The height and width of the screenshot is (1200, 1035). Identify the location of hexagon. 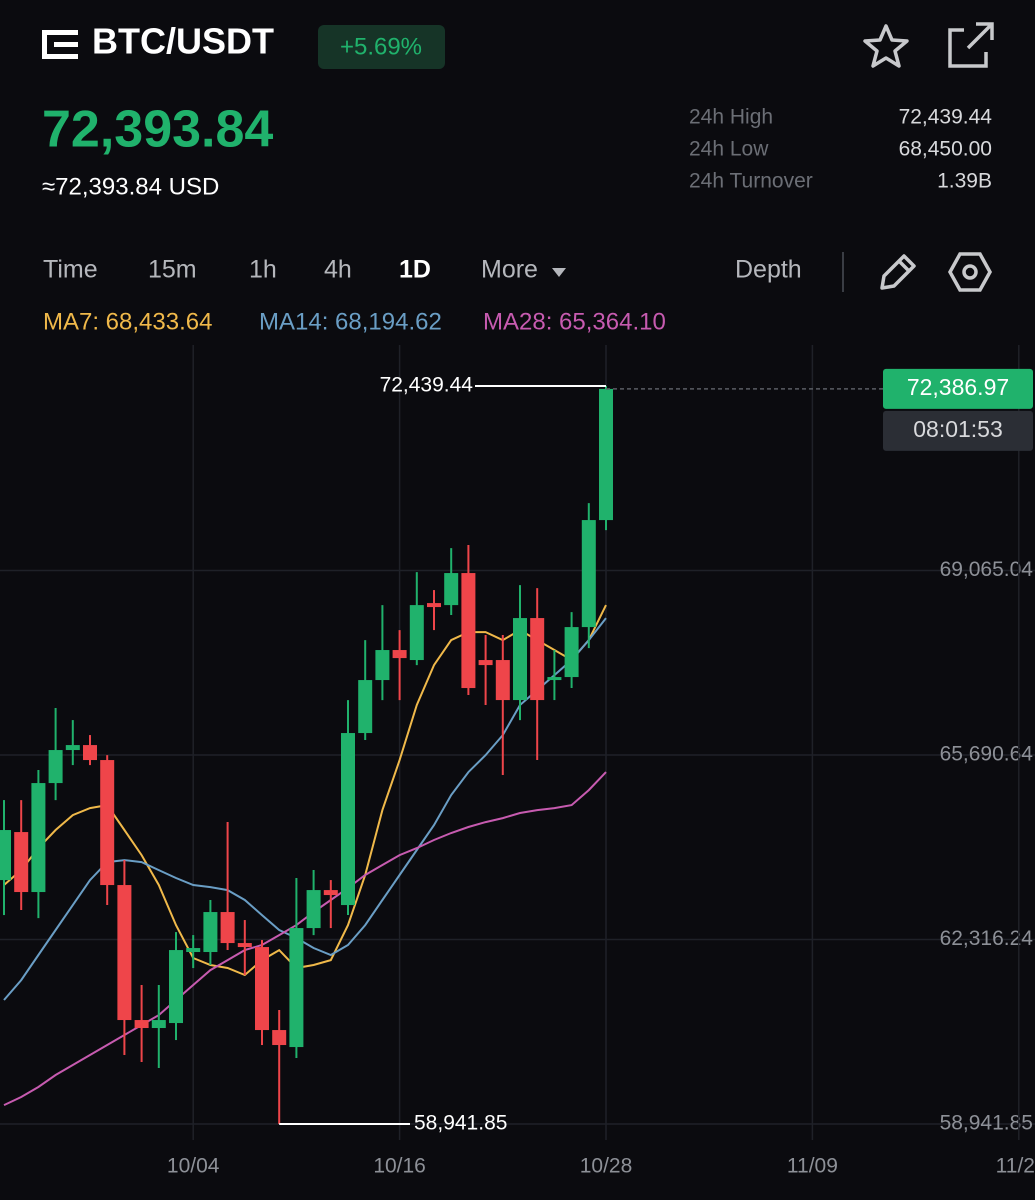
(970, 272).